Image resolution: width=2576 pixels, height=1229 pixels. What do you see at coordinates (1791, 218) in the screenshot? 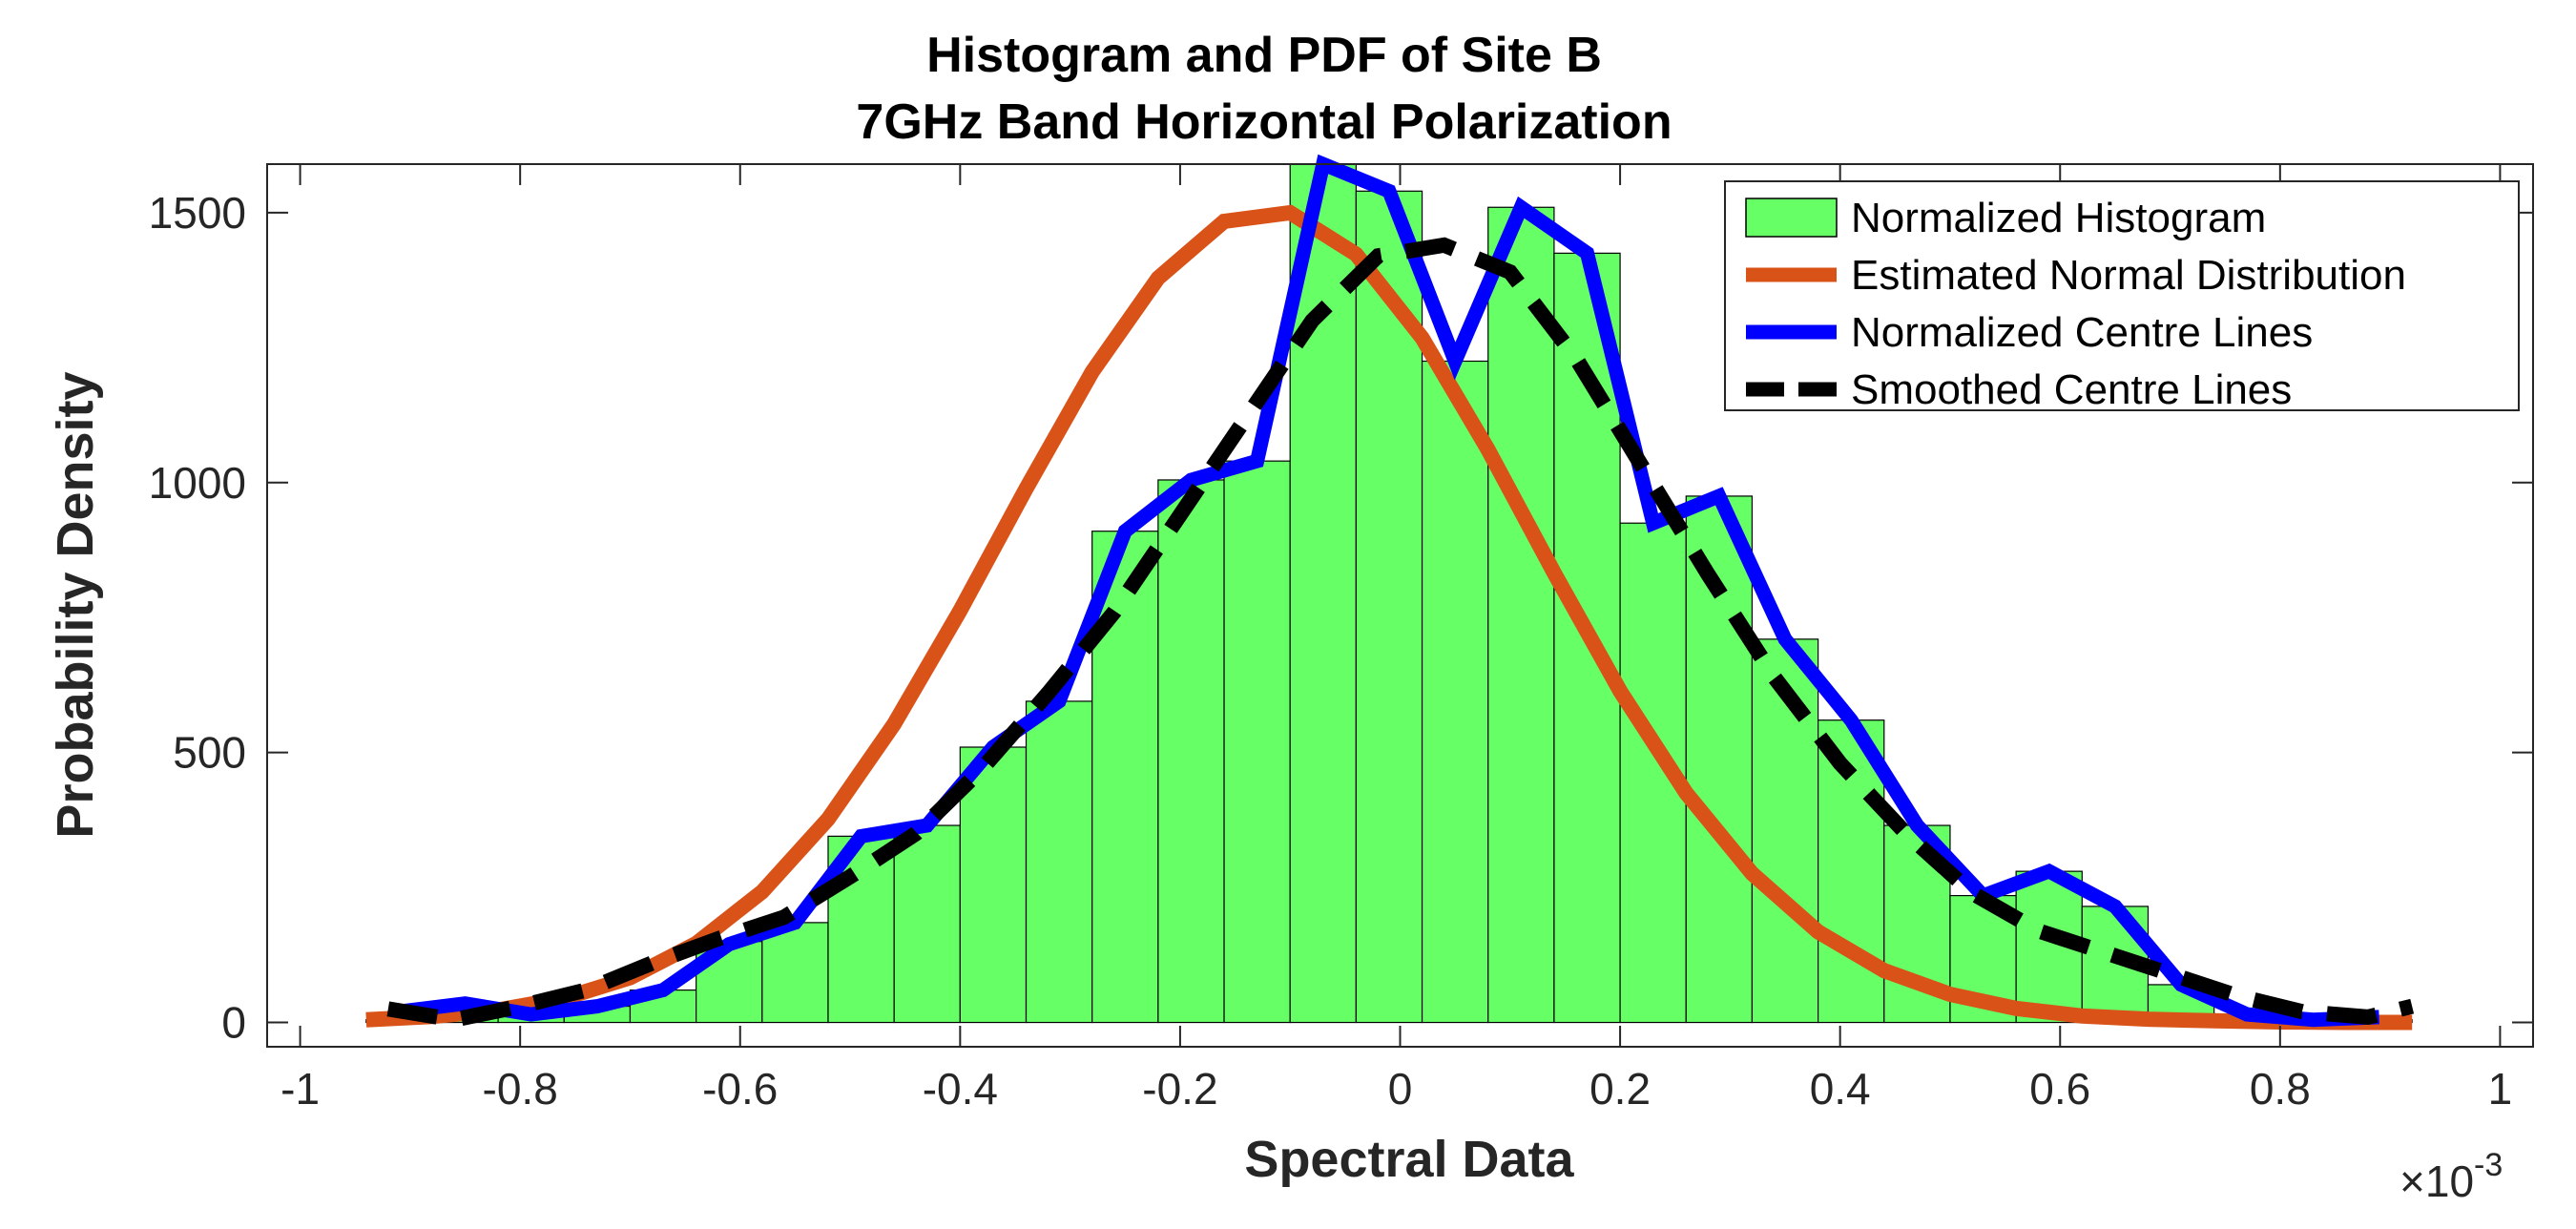
I see `legend-swatch-histogram` at bounding box center [1791, 218].